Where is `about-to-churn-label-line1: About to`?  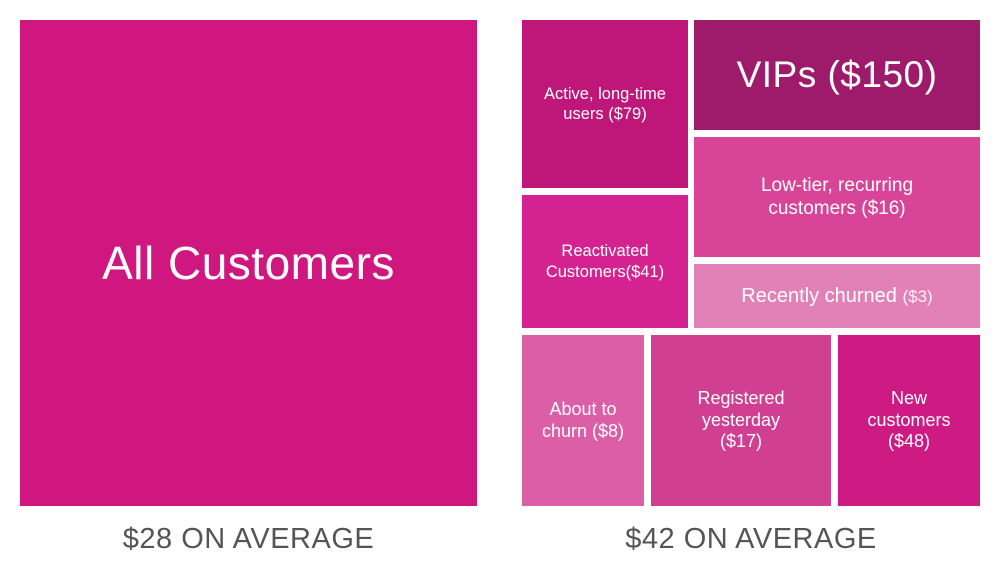 about-to-churn-label-line1: About to is located at coordinates (583, 408).